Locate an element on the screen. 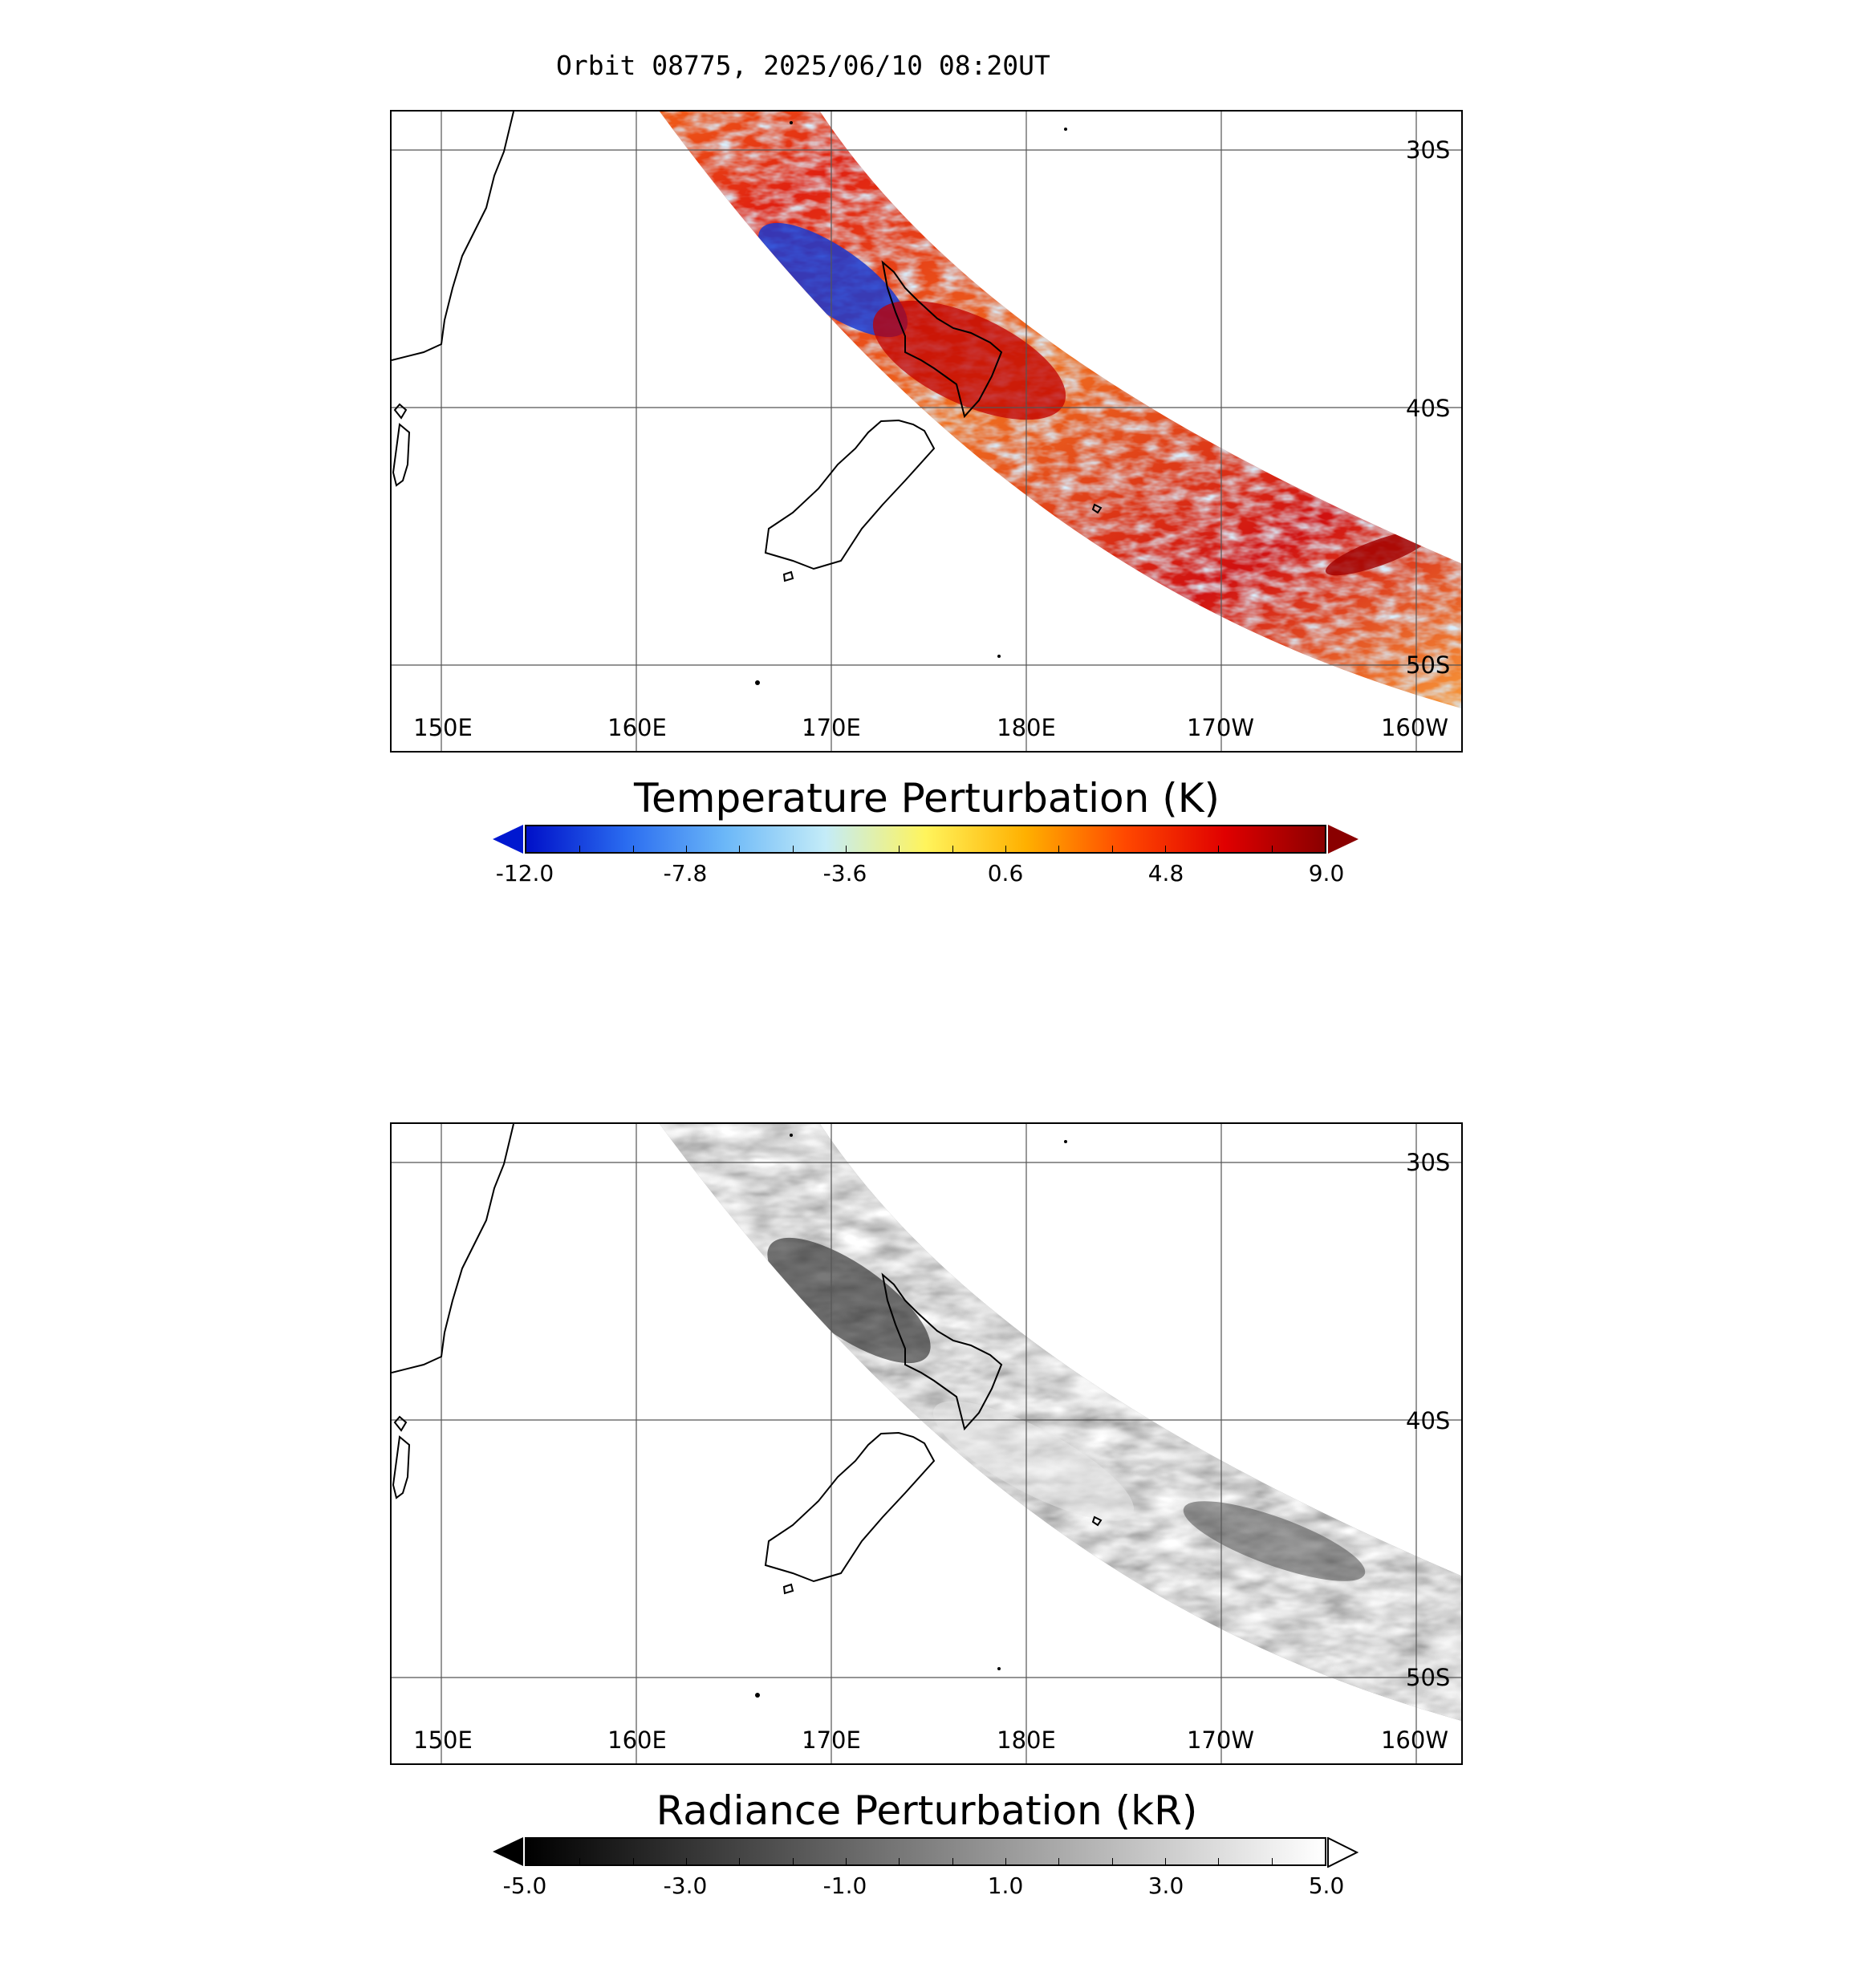  temperature-swath is located at coordinates (1061, 410).